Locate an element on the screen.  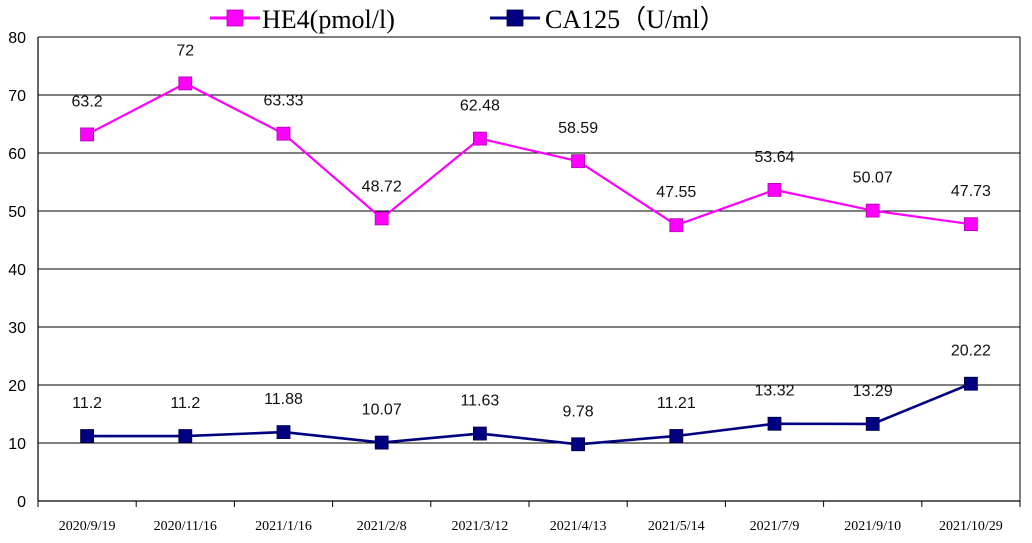
series-line-ca125 is located at coordinates (529, 414).